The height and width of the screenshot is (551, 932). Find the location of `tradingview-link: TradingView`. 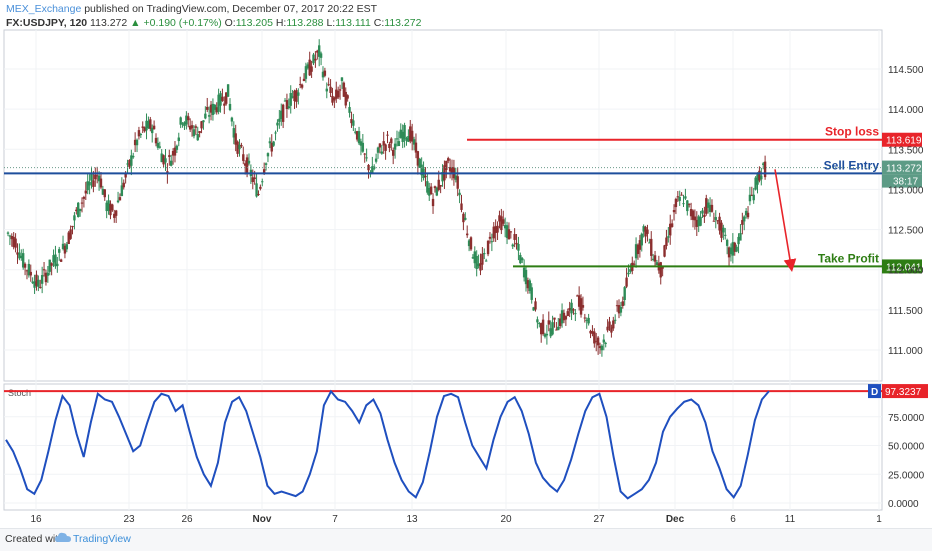

tradingview-link: TradingView is located at coordinates (102, 539).